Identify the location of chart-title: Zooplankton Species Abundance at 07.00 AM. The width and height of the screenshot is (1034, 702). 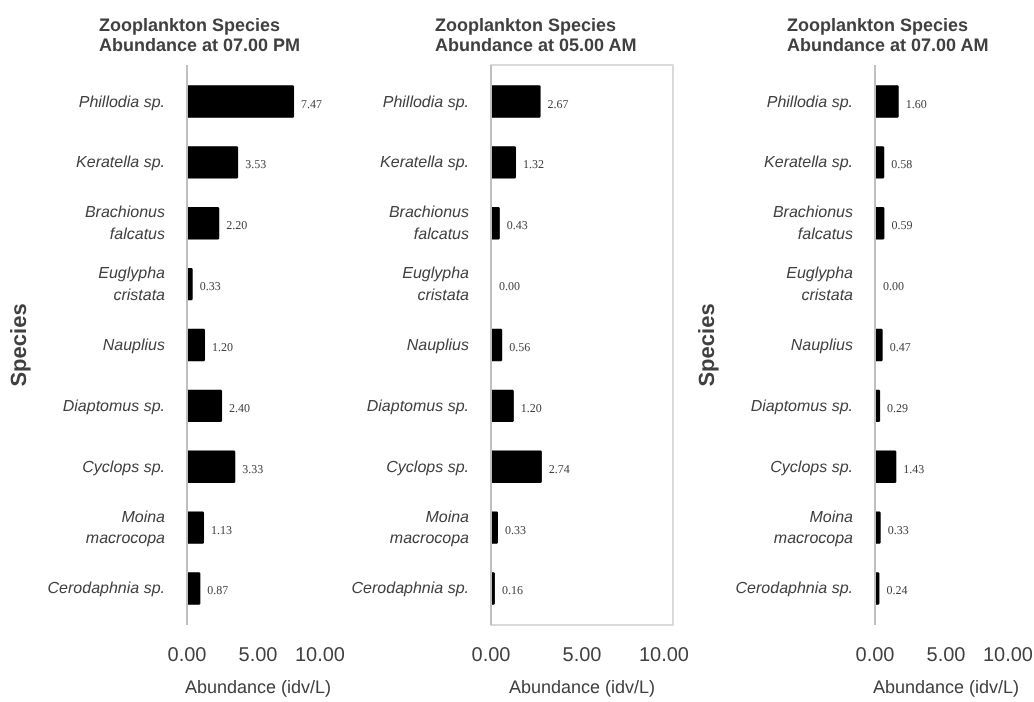
(888, 35).